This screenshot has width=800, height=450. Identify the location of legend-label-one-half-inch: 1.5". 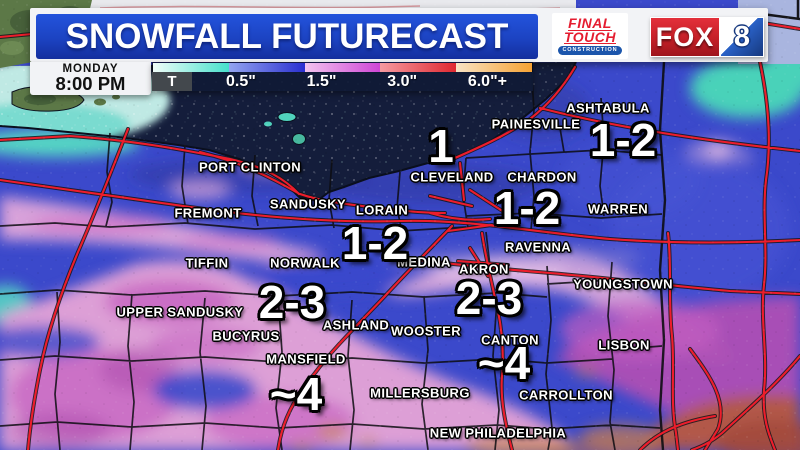
(321, 81).